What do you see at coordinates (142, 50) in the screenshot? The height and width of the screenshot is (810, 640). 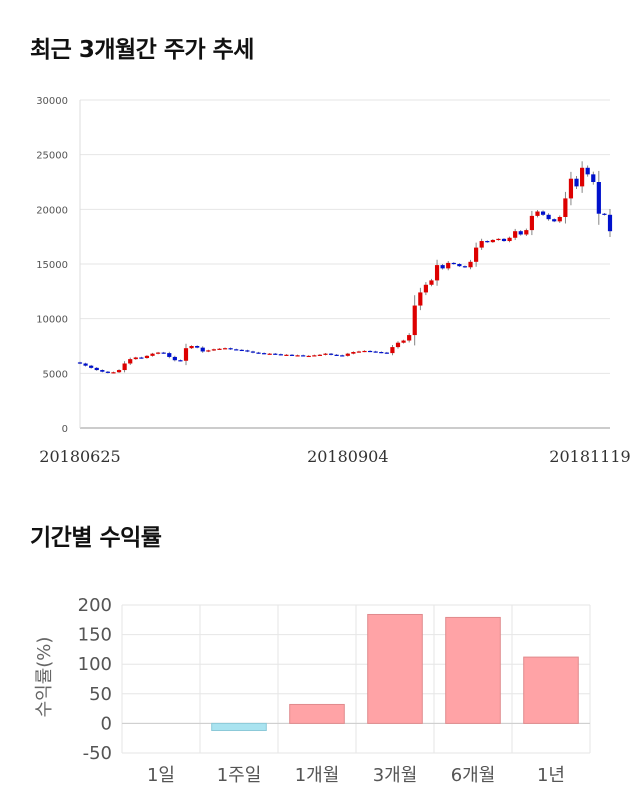 I see `price-trend-title: 최근 3개월간 주가 추세` at bounding box center [142, 50].